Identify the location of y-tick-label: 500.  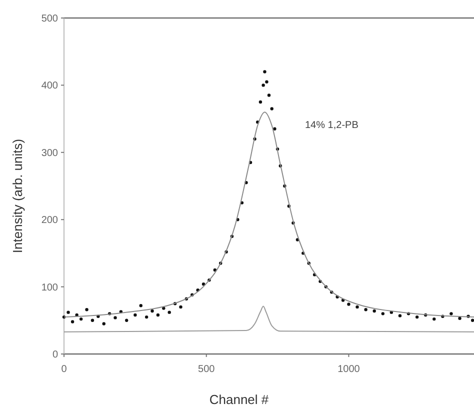
(49, 19).